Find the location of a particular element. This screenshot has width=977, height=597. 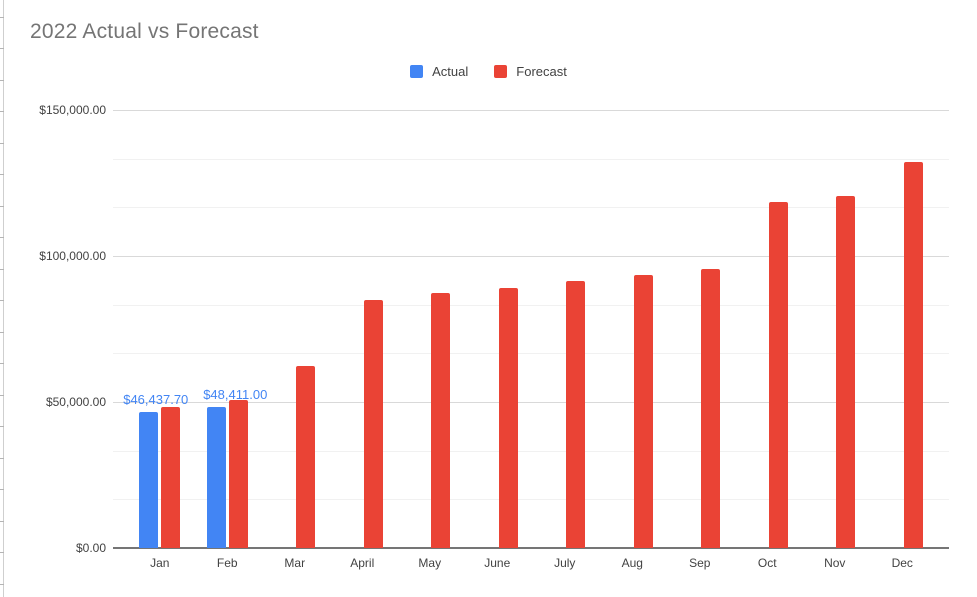

bar-forecast-jan is located at coordinates (171, 477).